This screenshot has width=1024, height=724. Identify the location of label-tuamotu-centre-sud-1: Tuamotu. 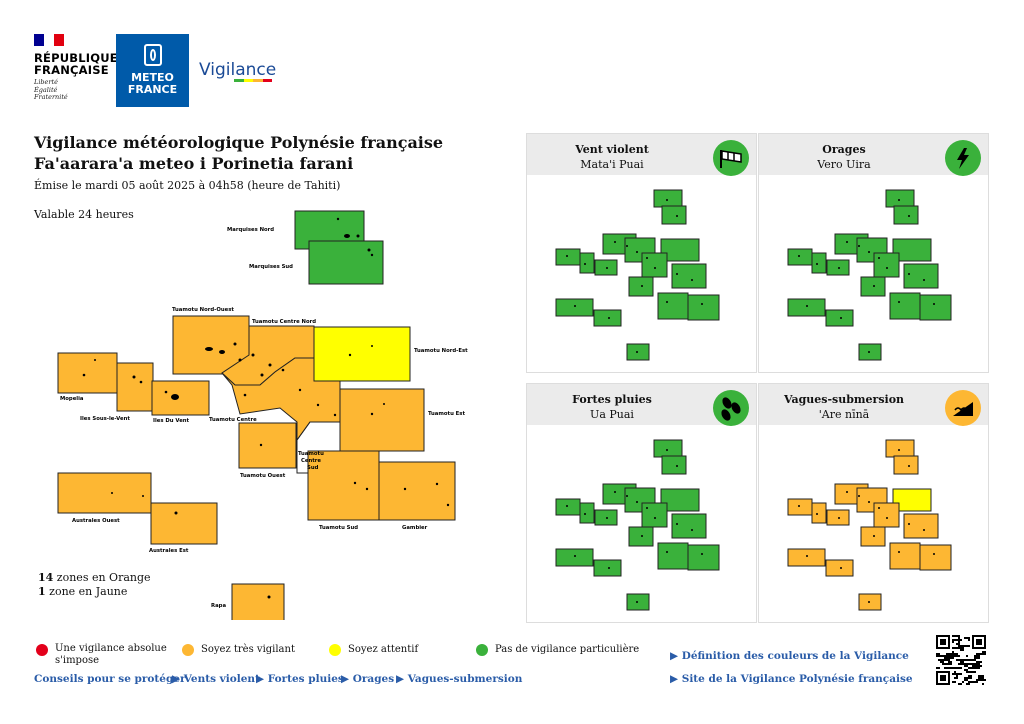
(311, 454).